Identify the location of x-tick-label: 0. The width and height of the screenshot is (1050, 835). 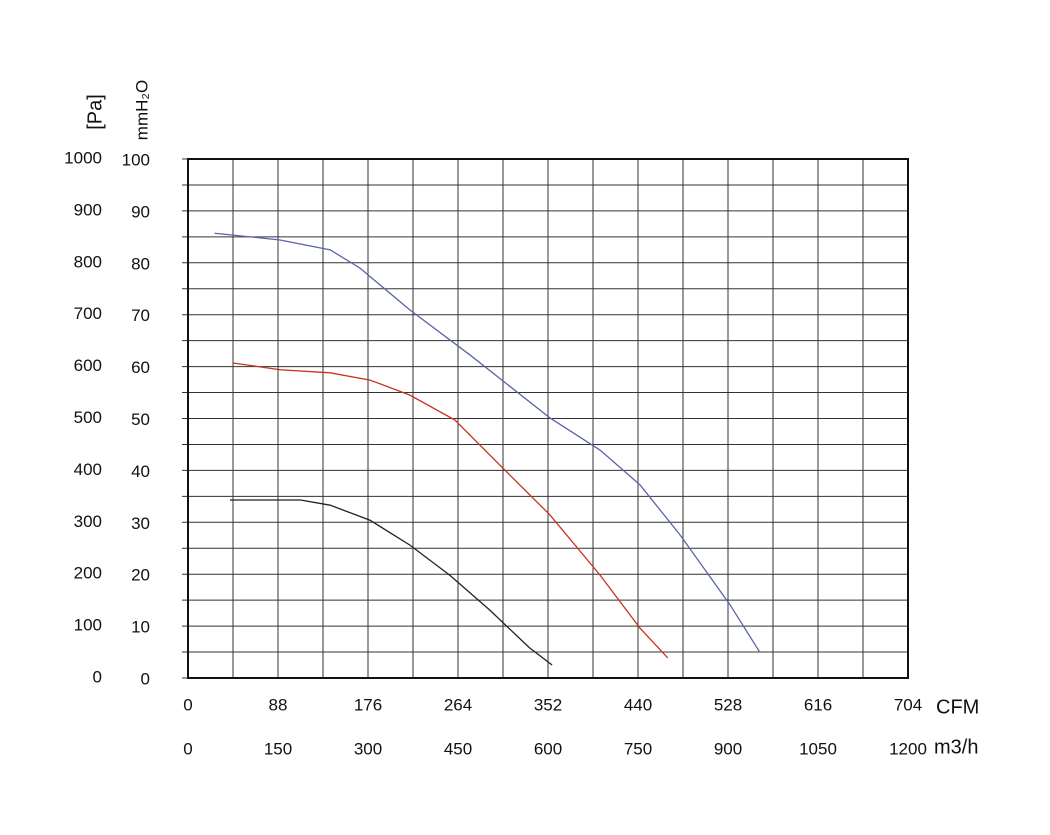
(187, 704).